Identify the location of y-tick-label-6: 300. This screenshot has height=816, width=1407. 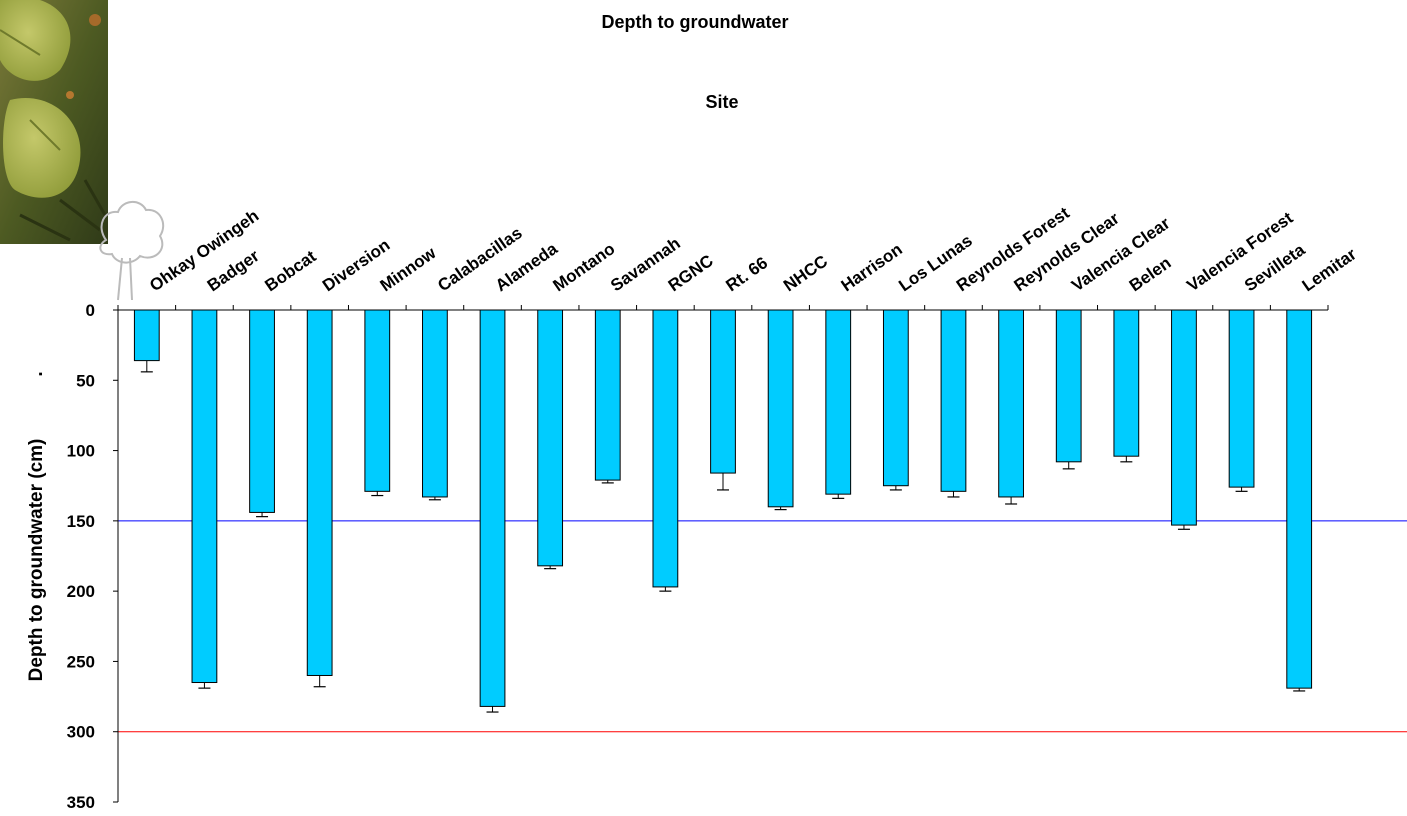
(81, 732).